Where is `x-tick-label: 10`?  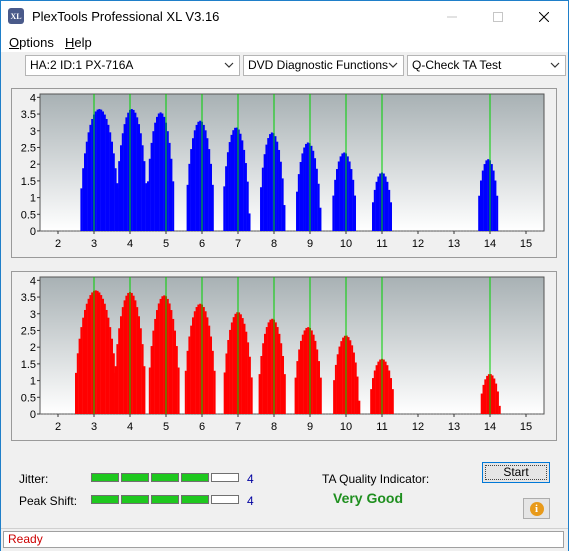 x-tick-label: 10 is located at coordinates (346, 244).